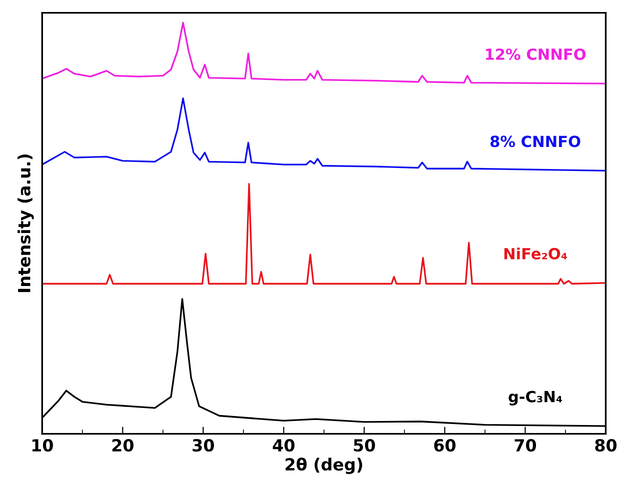 The image size is (620, 493). What do you see at coordinates (324, 466) in the screenshot?
I see `x-axis-title: 2θ (deg)` at bounding box center [324, 466].